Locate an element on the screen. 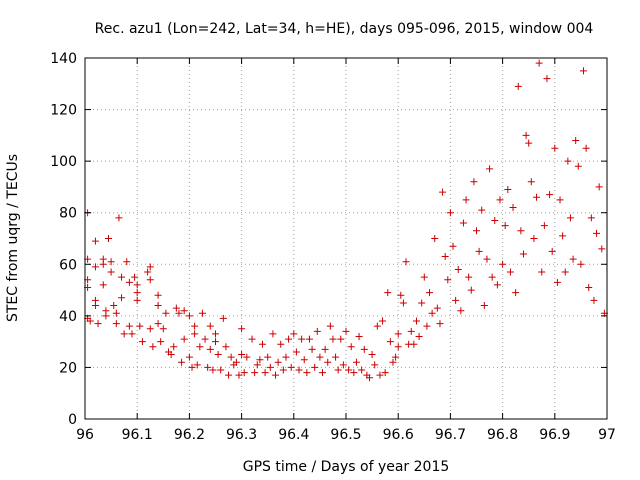 The width and height of the screenshot is (640, 480). x-tick-label: 96.9 is located at coordinates (554, 435).